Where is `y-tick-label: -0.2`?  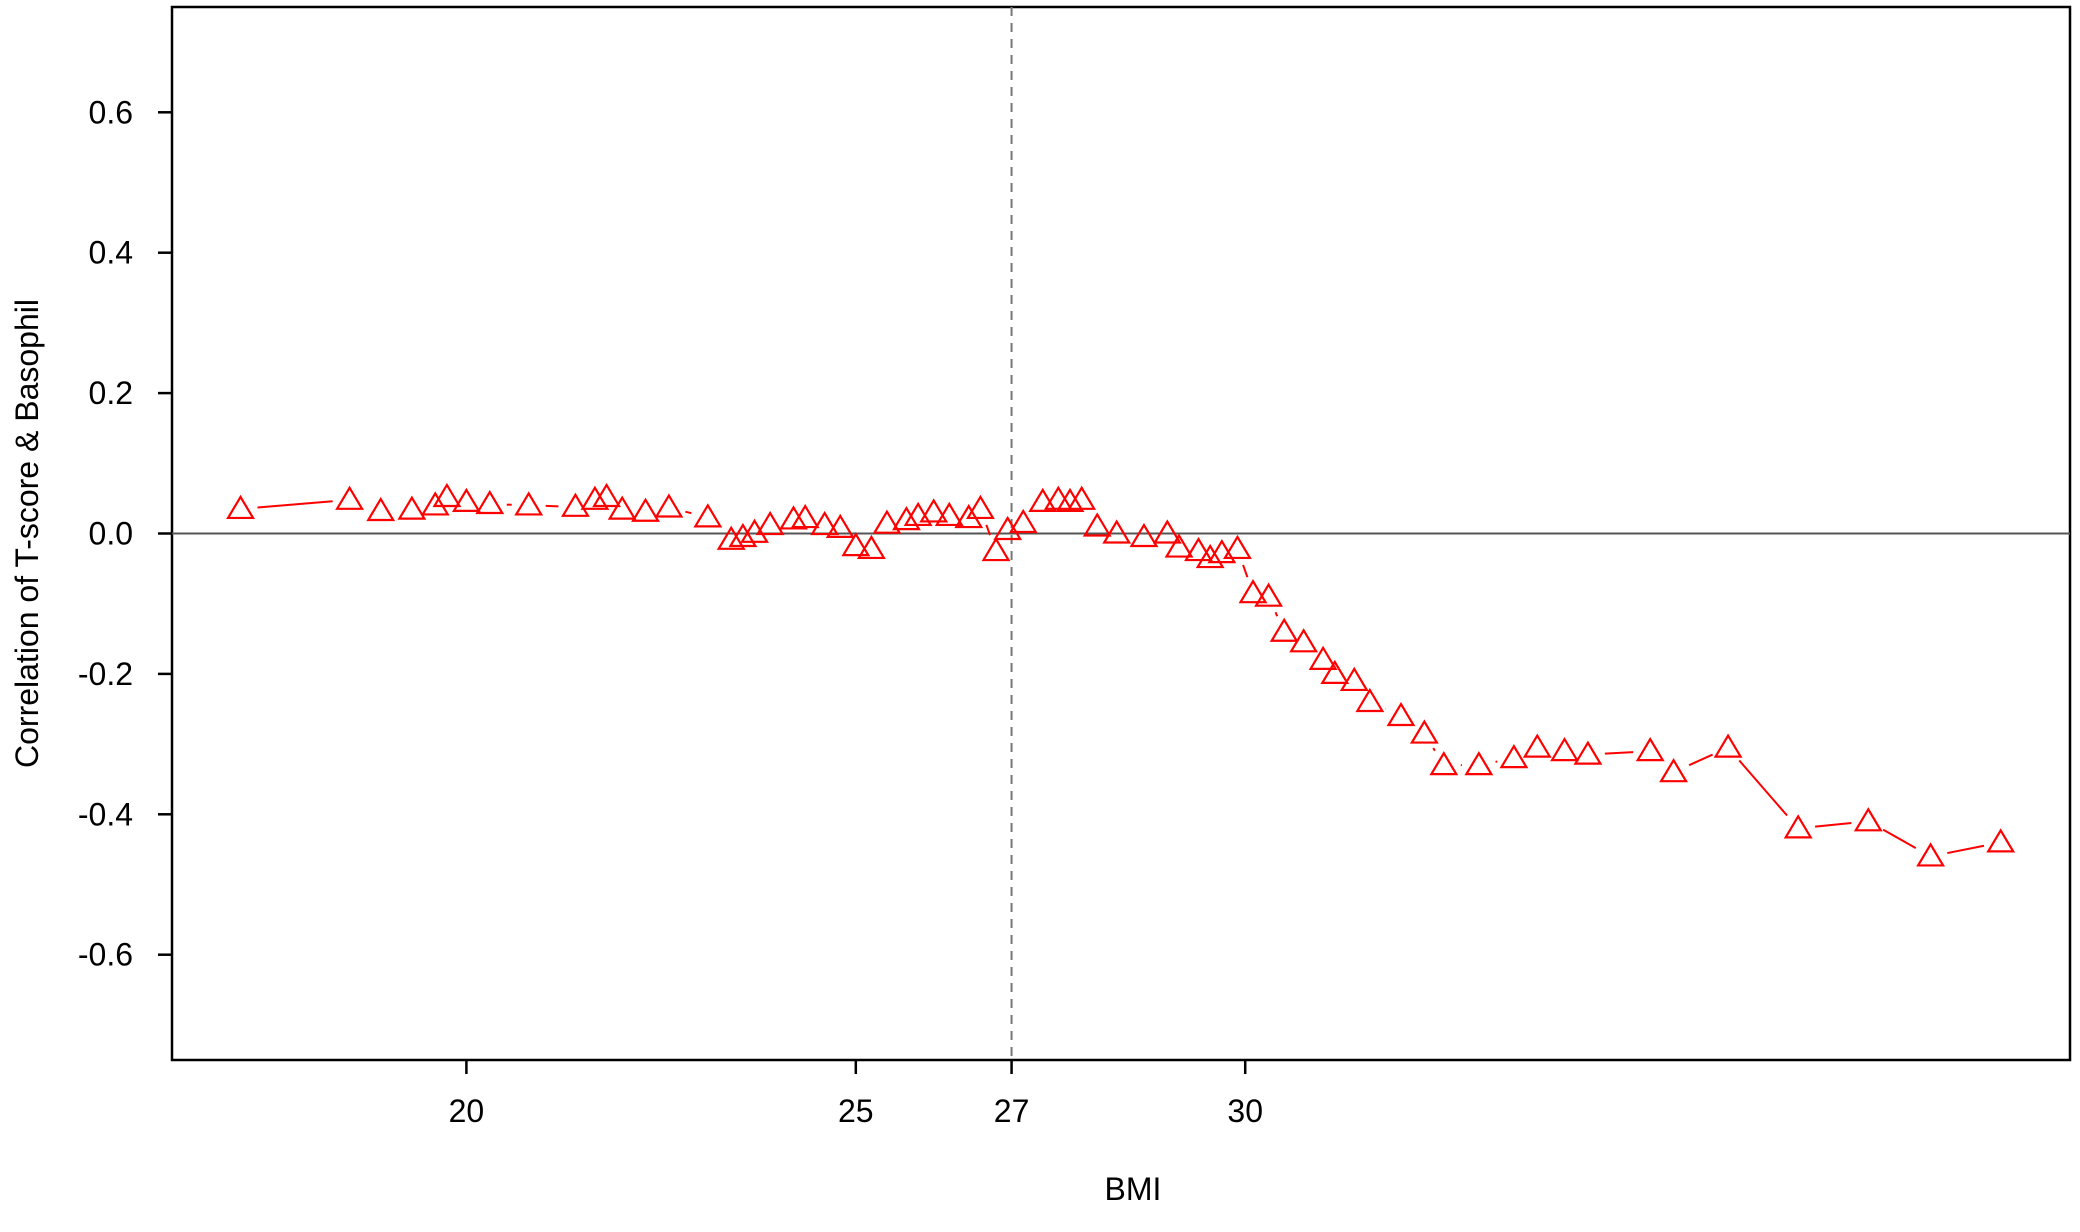 y-tick-label: -0.2 is located at coordinates (105, 674).